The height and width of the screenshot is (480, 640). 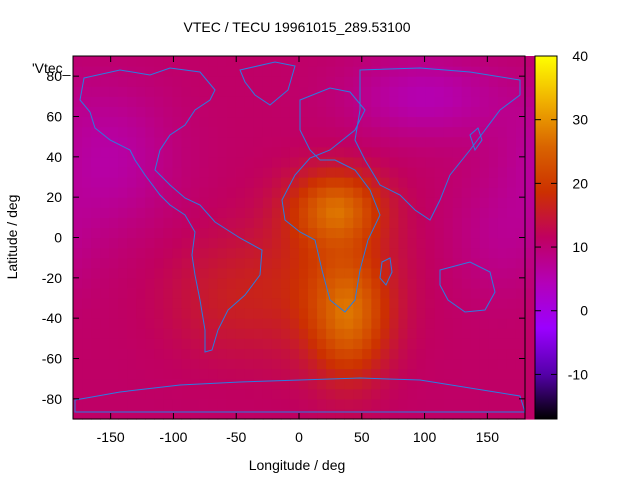 What do you see at coordinates (54, 197) in the screenshot?
I see `y-tick-label: 20` at bounding box center [54, 197].